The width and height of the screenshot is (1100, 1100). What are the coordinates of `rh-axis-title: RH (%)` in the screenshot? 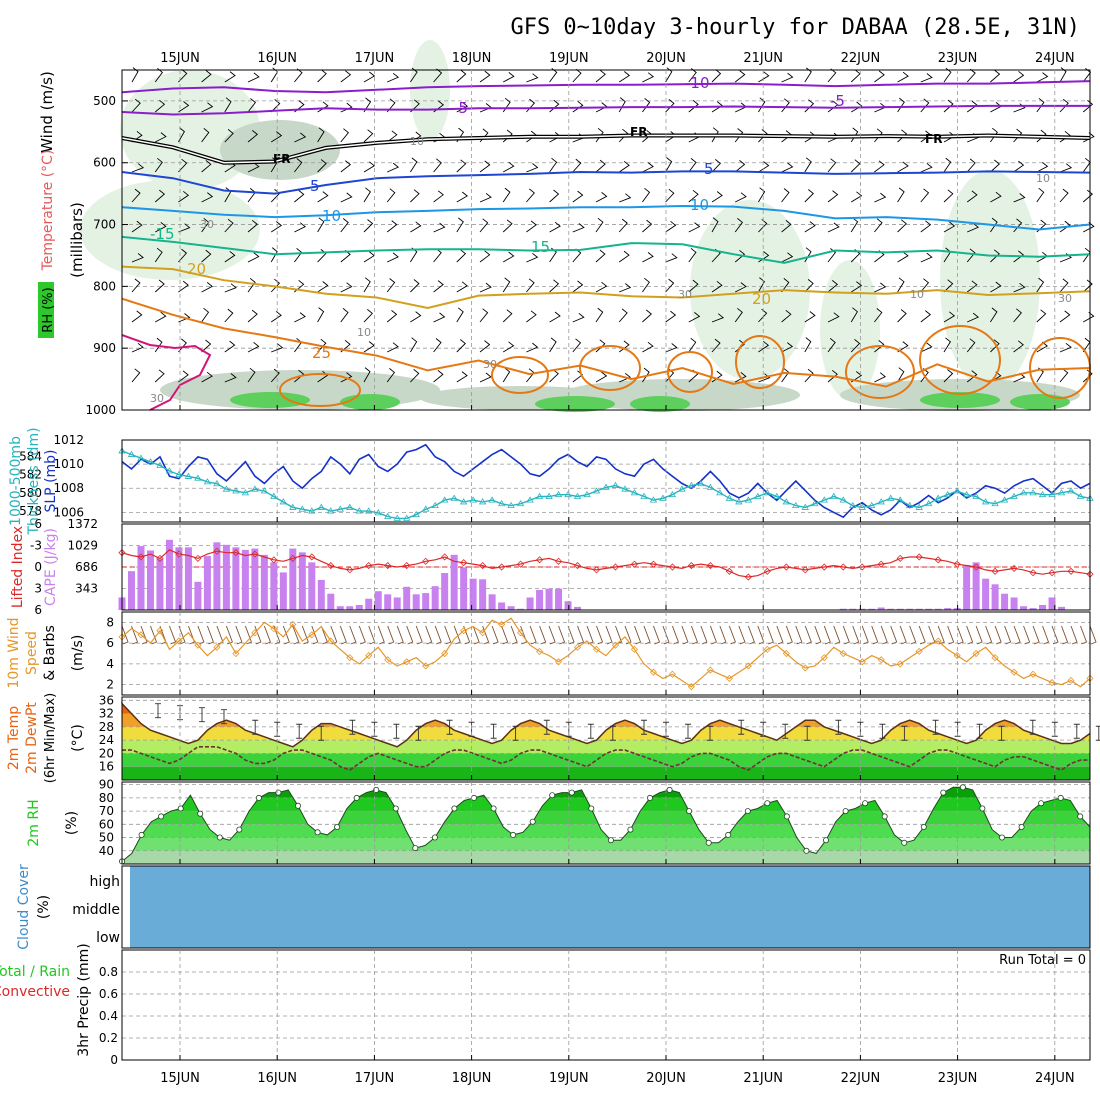 It's located at (48, 309).